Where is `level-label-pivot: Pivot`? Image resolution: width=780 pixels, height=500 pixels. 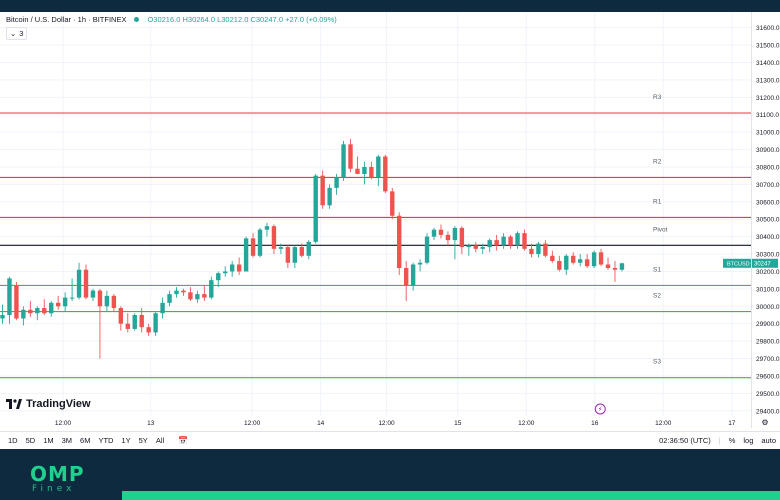 level-label-pivot: Pivot is located at coordinates (660, 229).